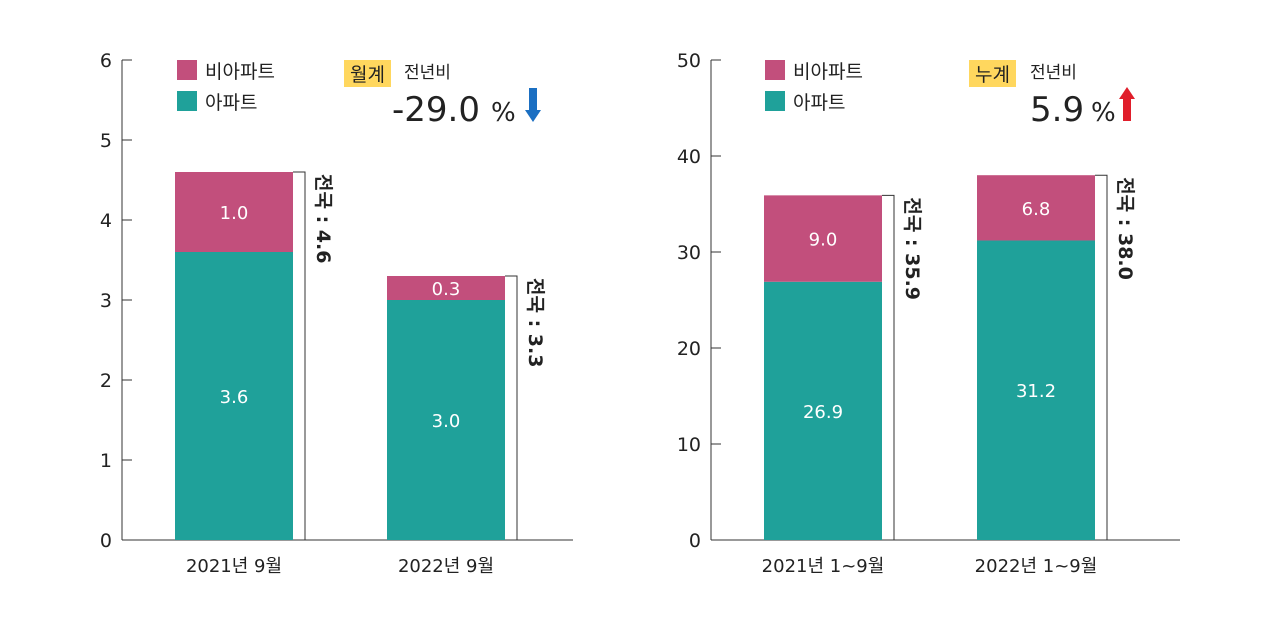 Image resolution: width=1280 pixels, height=624 pixels. What do you see at coordinates (106, 461) in the screenshot?
I see `y-tick-label: 1` at bounding box center [106, 461].